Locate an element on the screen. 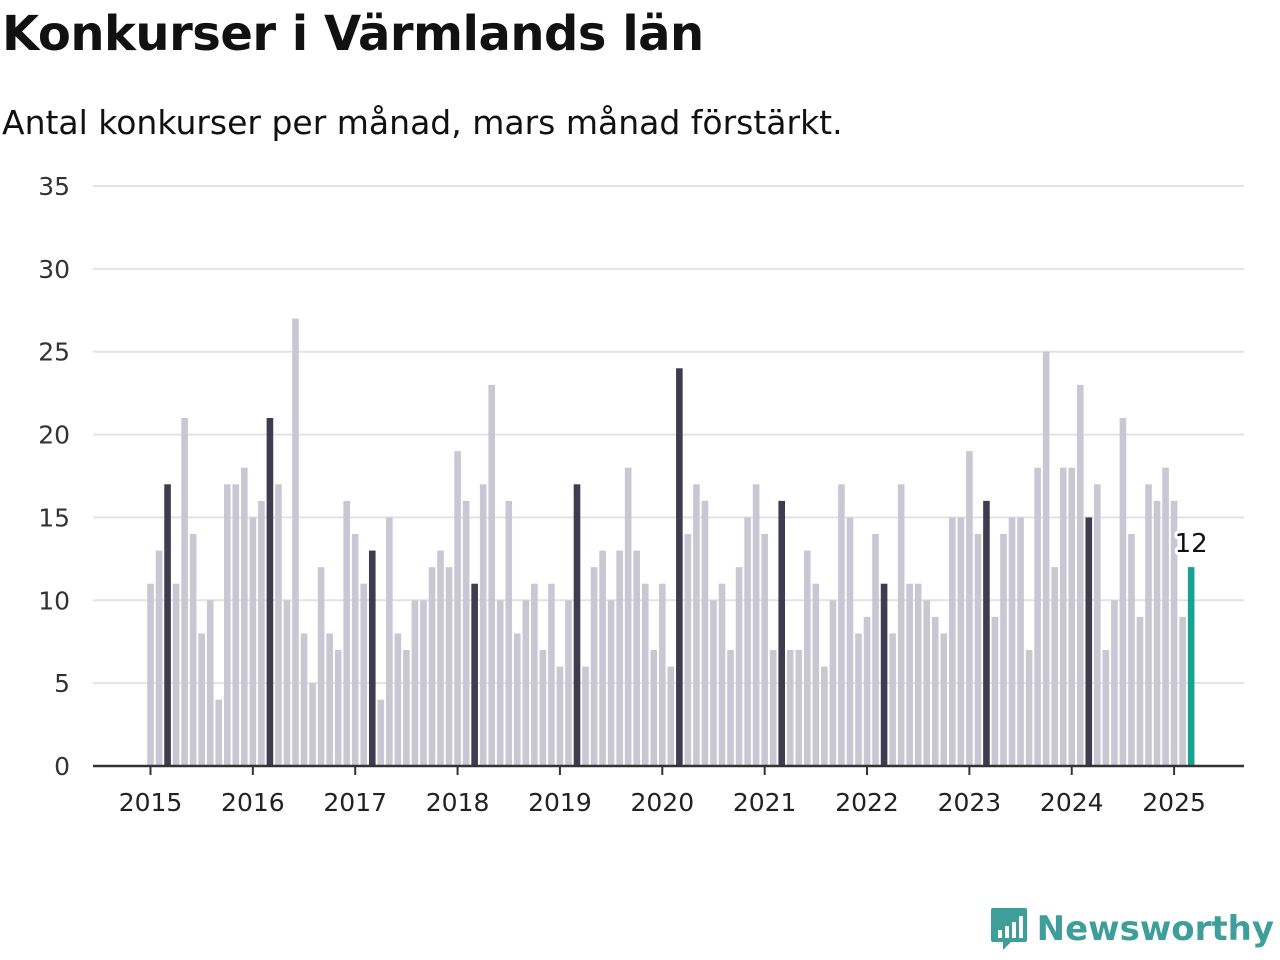  y-tick-label: 10 is located at coordinates (54, 600).